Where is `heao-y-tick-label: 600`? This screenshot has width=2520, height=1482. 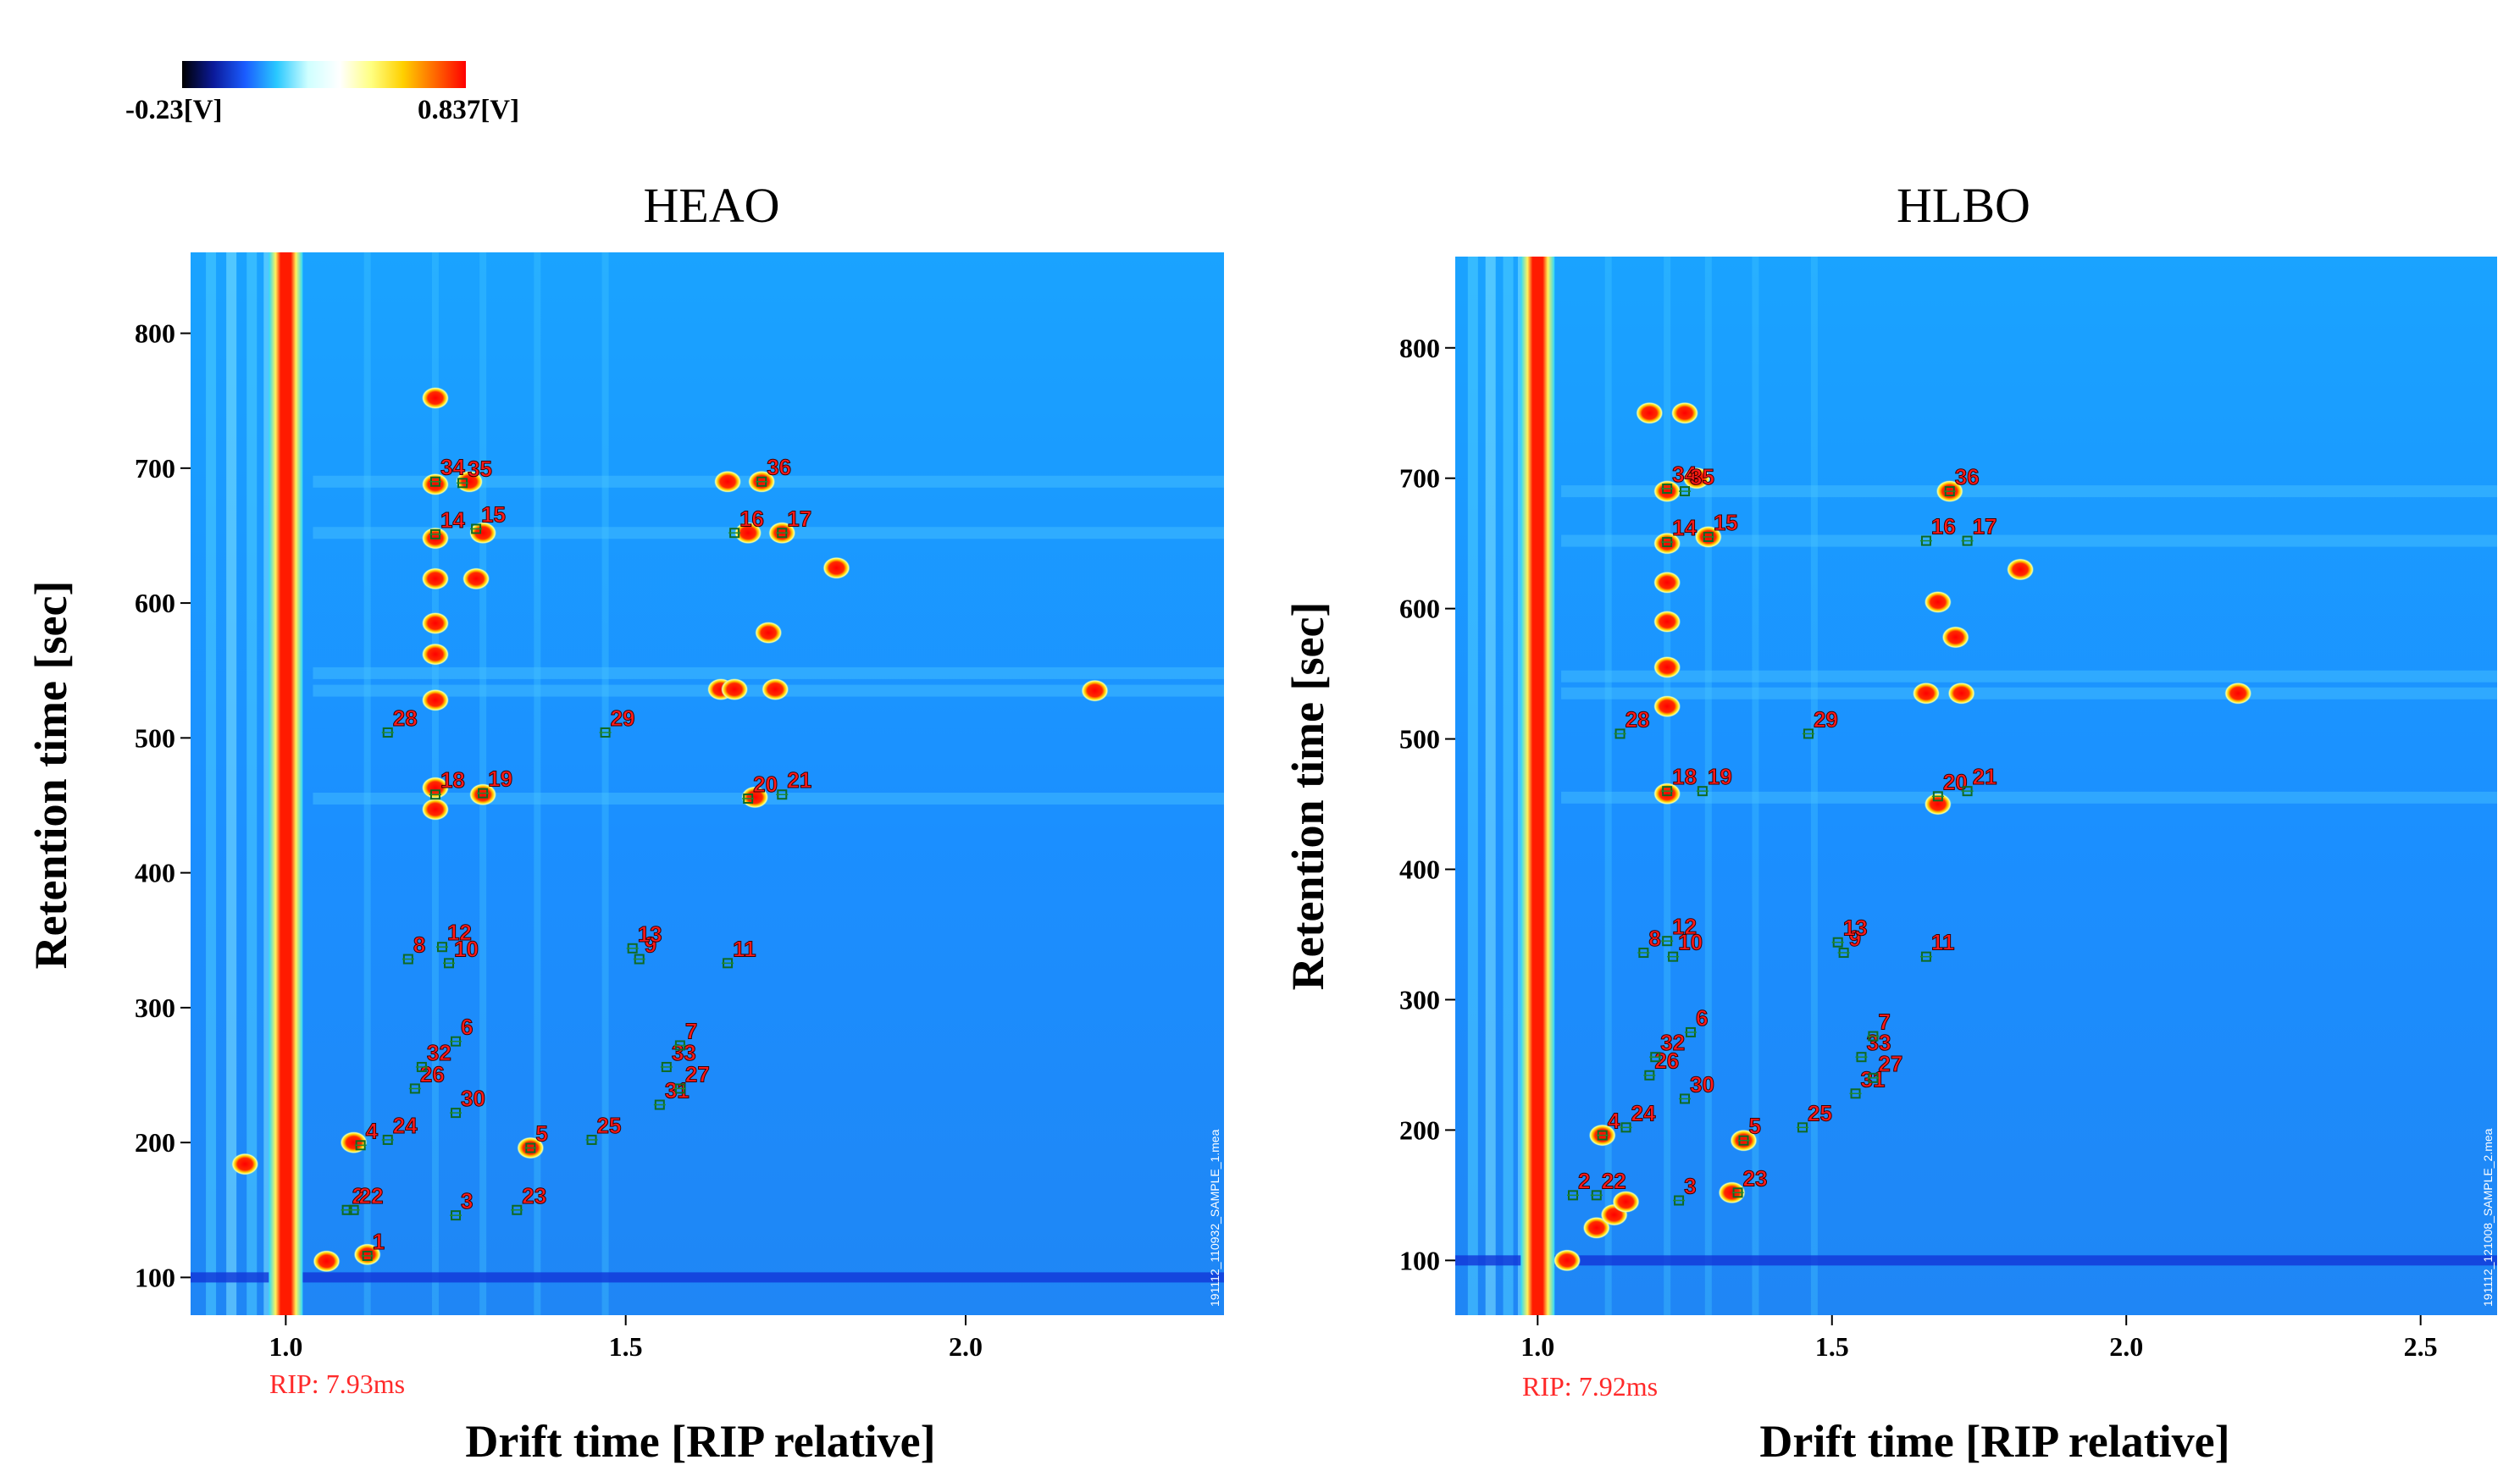 heao-y-tick-label: 600 is located at coordinates (155, 603).